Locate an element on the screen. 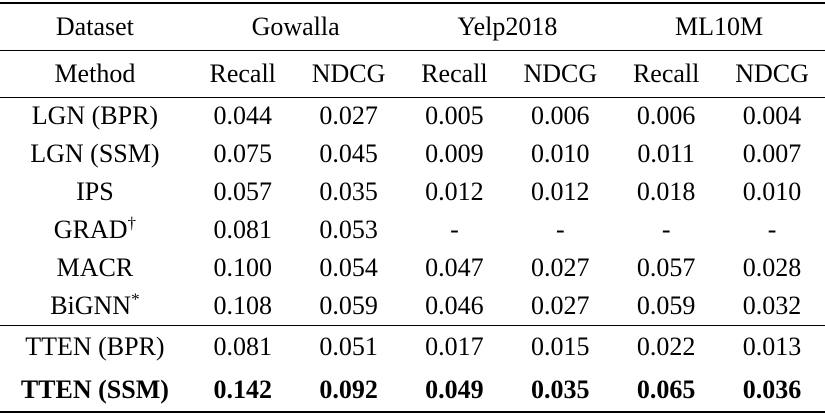 Image resolution: width=825 pixels, height=415 pixels. value-cell: 0.007 is located at coordinates (772, 154).